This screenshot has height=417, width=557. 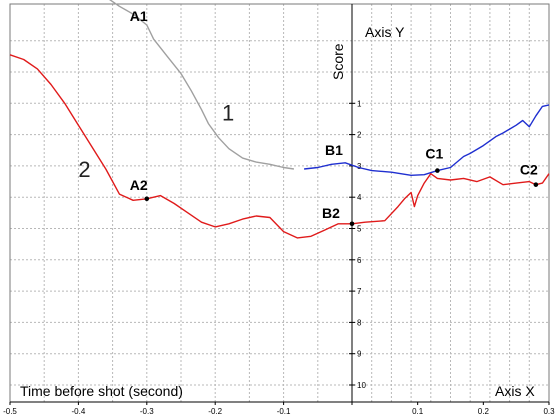 I want to click on x-tick-label: -0.3, so click(x=147, y=411).